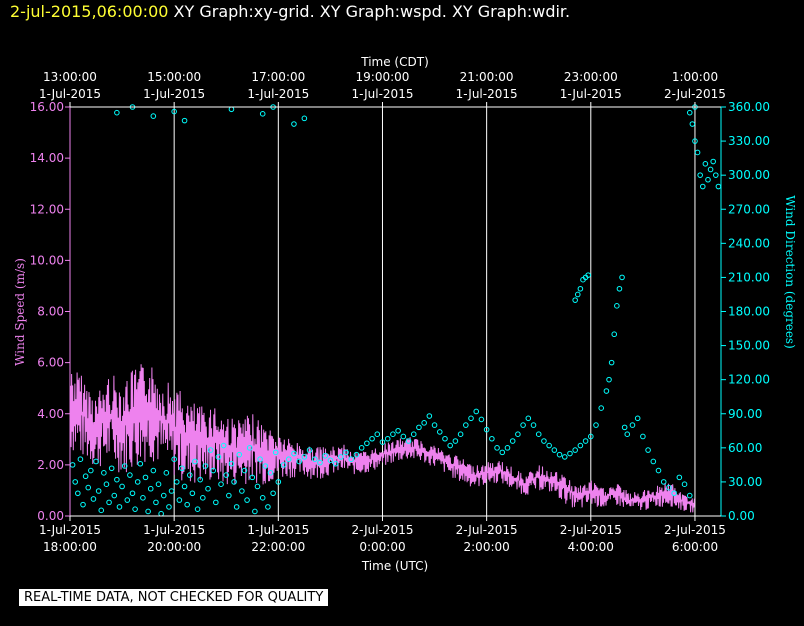 The image size is (804, 626). I want to click on y-left-tick-label: 4.00, so click(50, 414).